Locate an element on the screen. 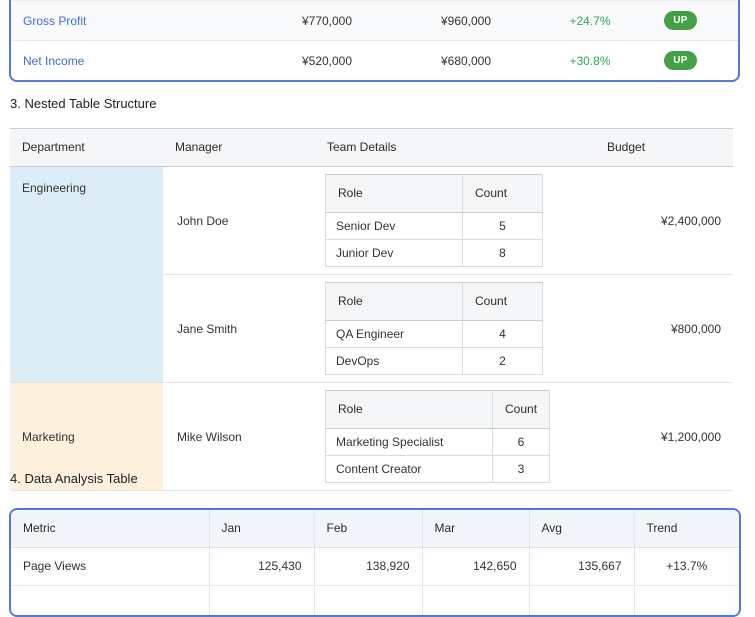  count-cell: 4 is located at coordinates (502, 334).